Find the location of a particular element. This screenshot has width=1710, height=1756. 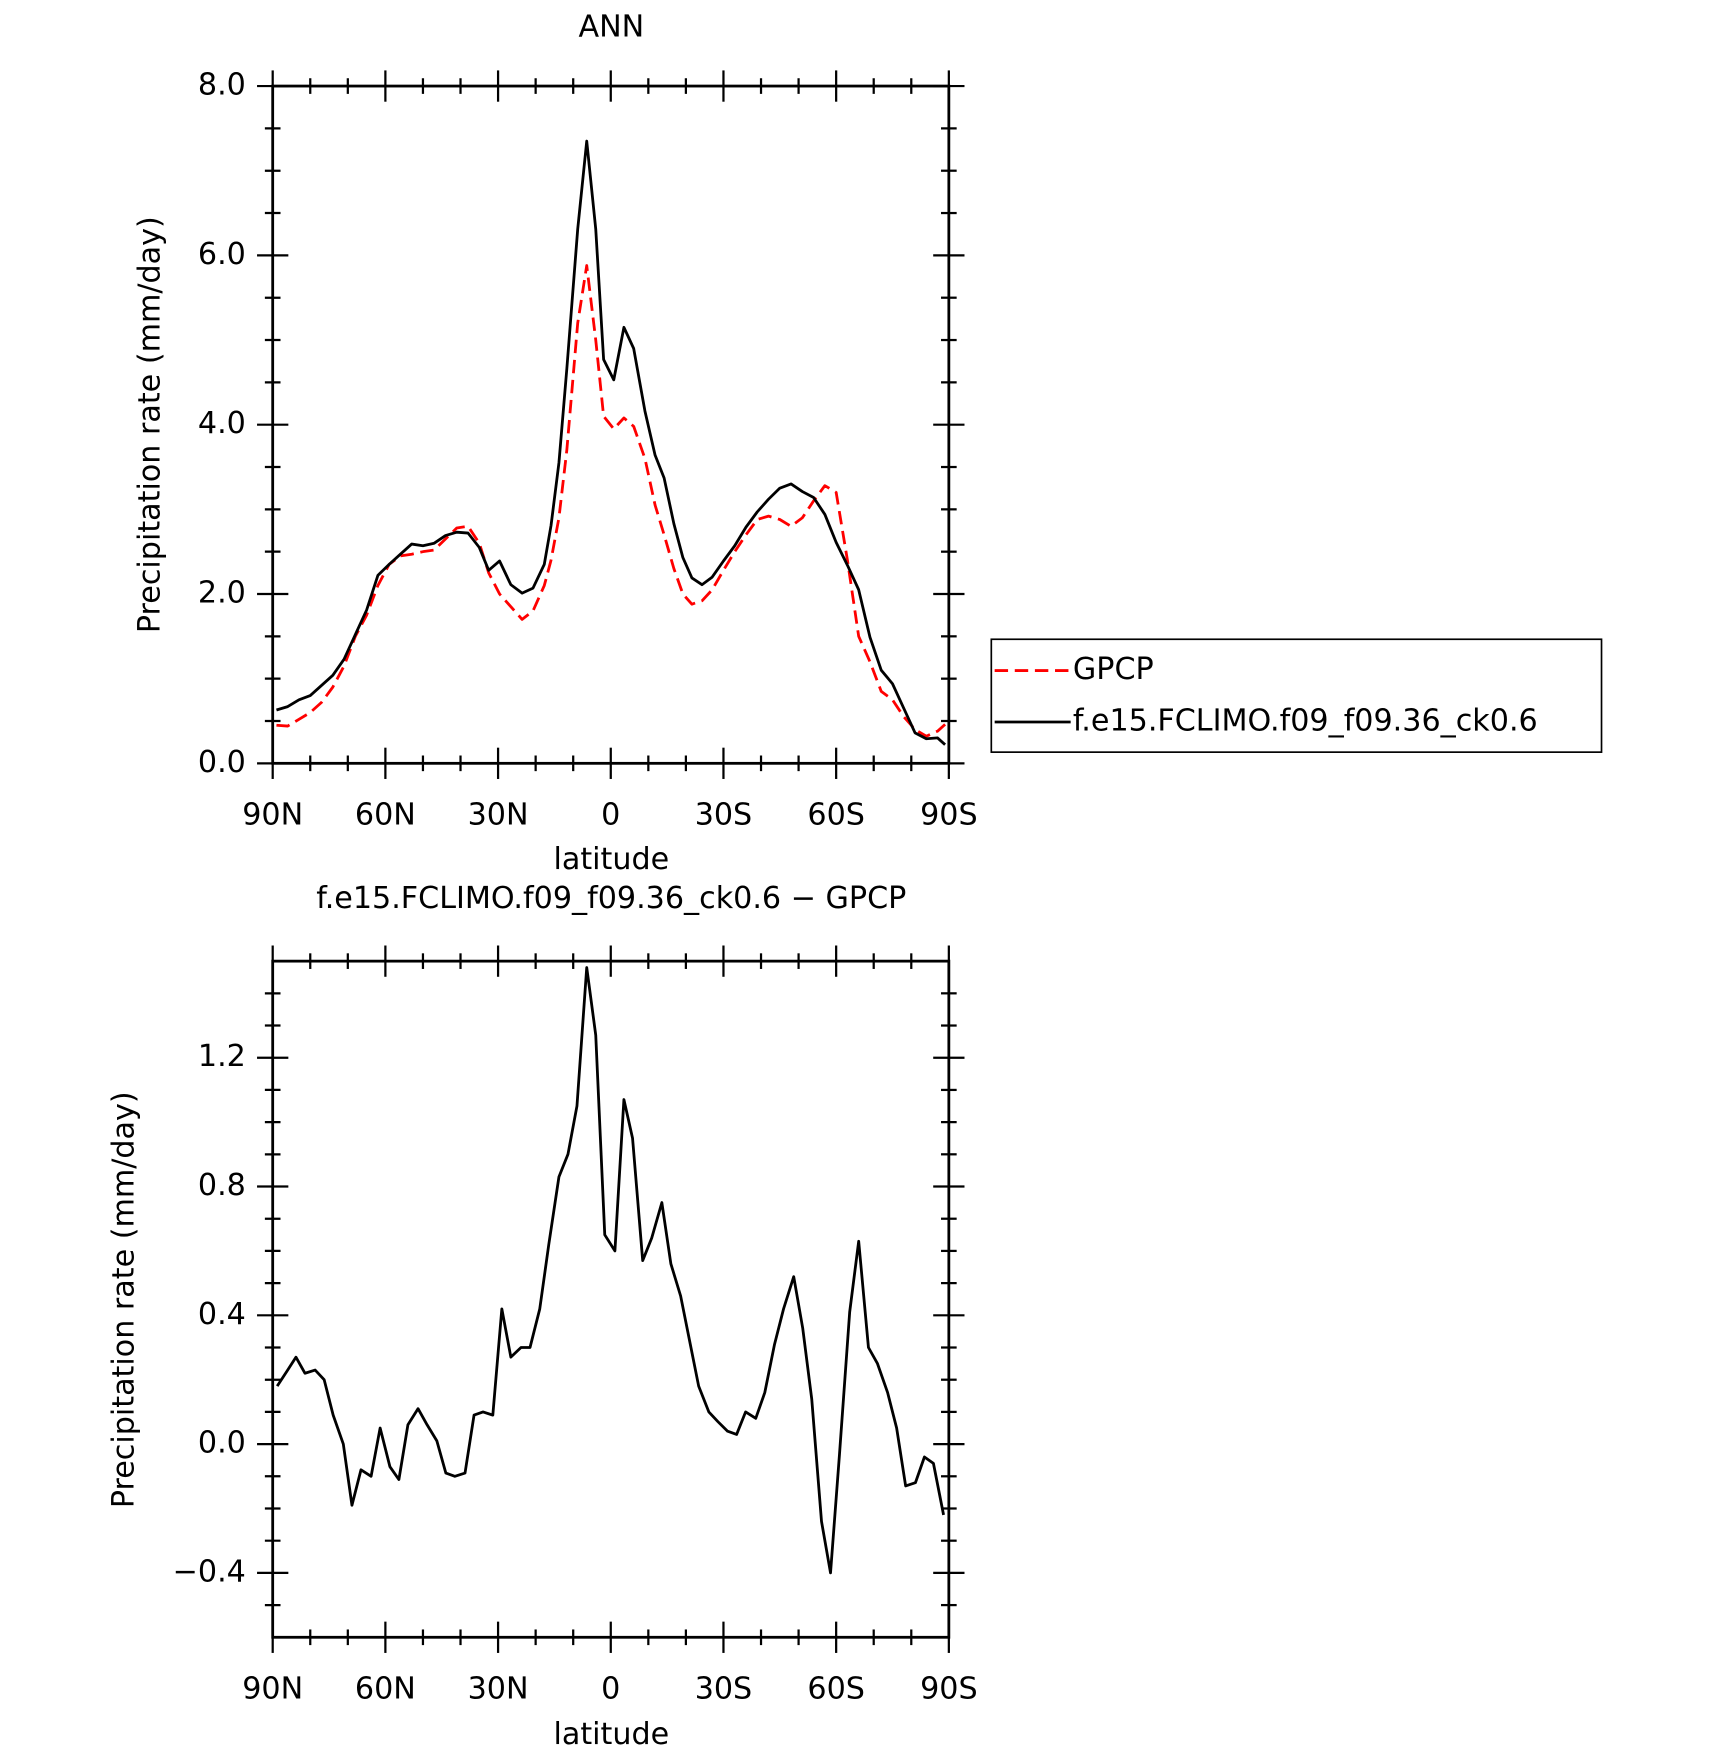

y-tick-label: 8.0 is located at coordinates (222, 85).